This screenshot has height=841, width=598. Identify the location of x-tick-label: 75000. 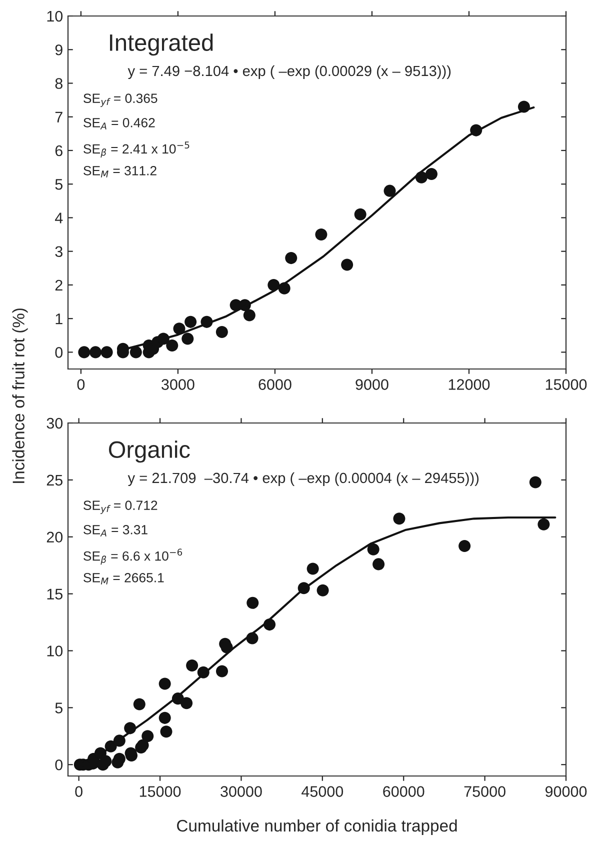
(485, 791).